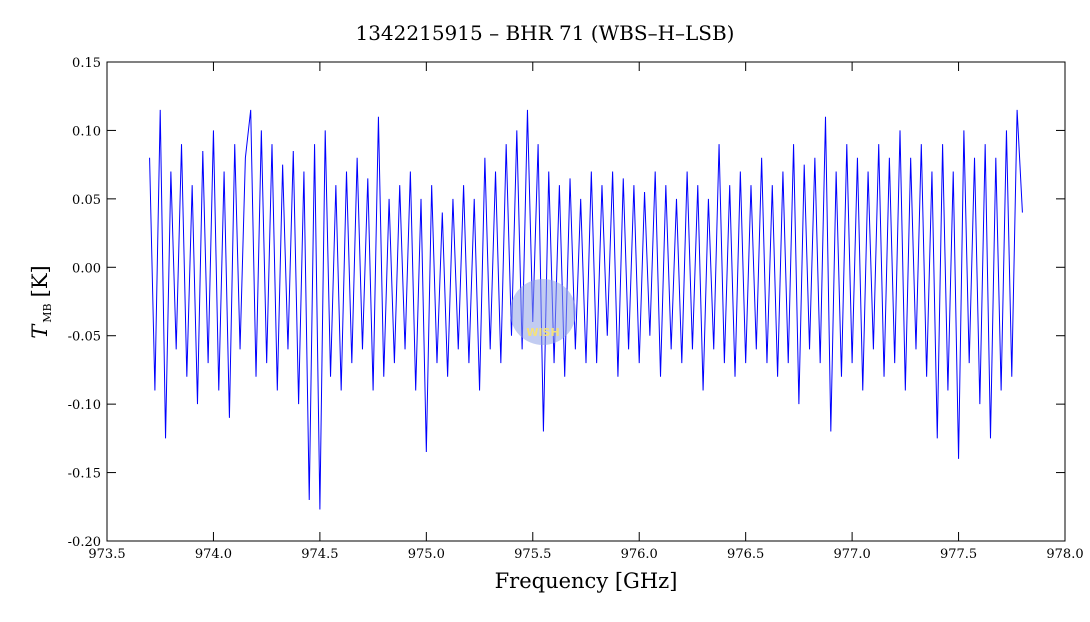  I want to click on y-tick-label: 0.15, so click(86, 63).